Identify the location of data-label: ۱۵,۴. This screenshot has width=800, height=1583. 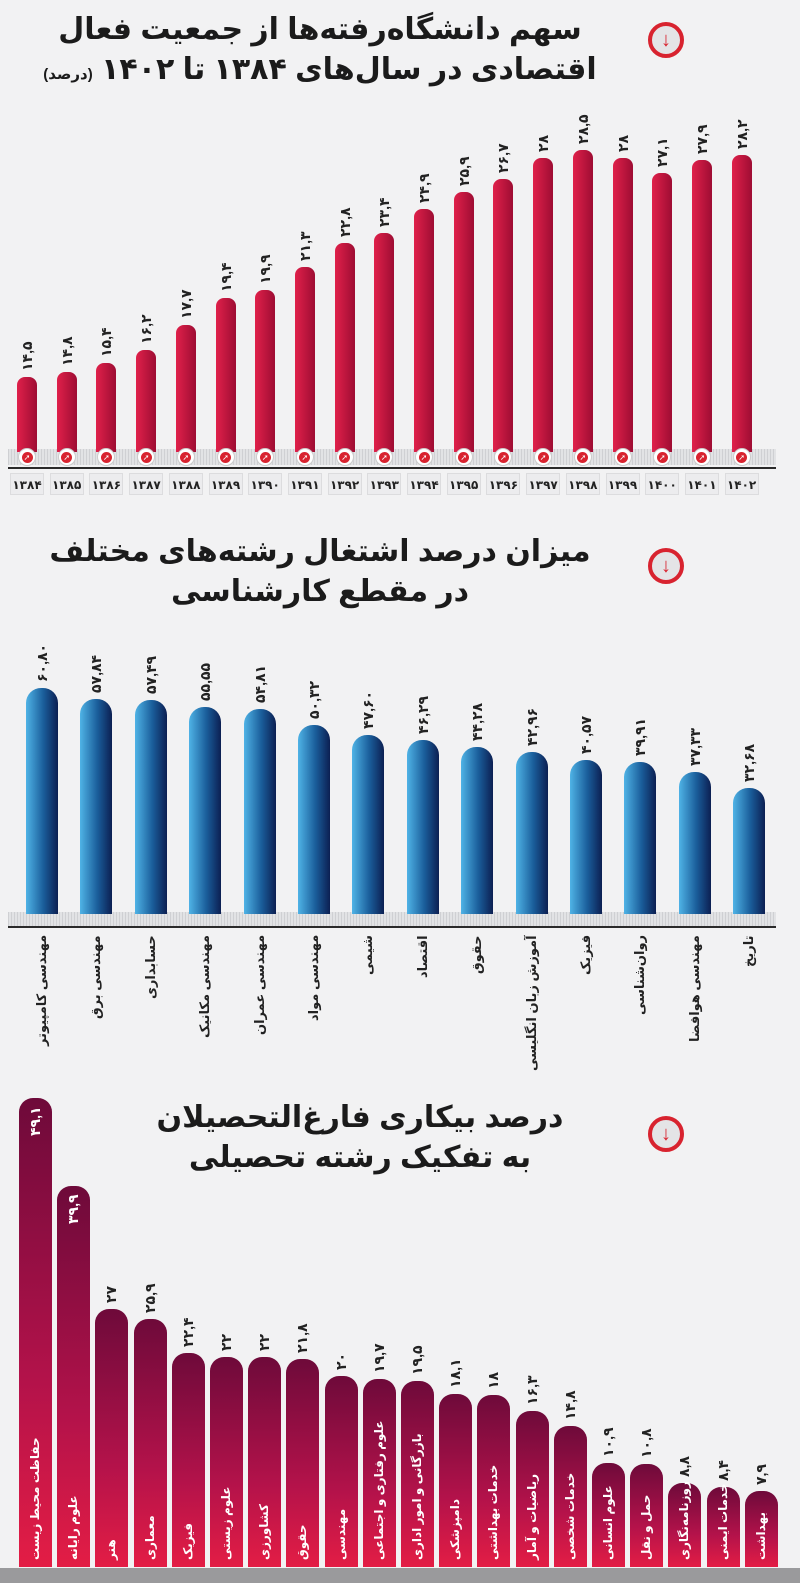
(106, 341).